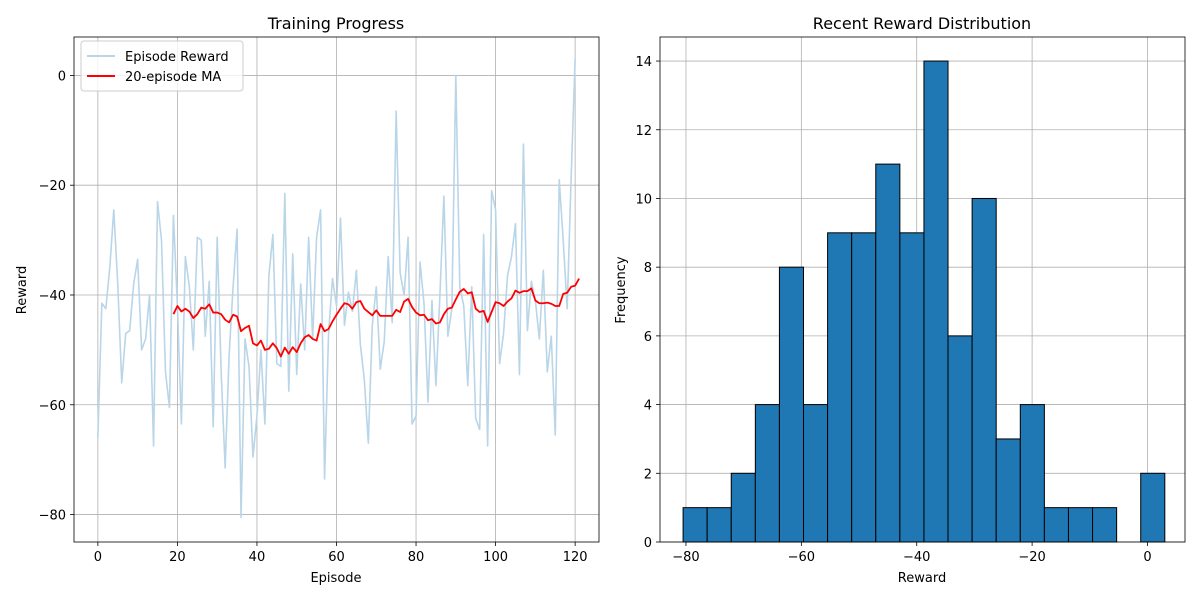  I want to click on x-tick-label: 60, so click(336, 557).